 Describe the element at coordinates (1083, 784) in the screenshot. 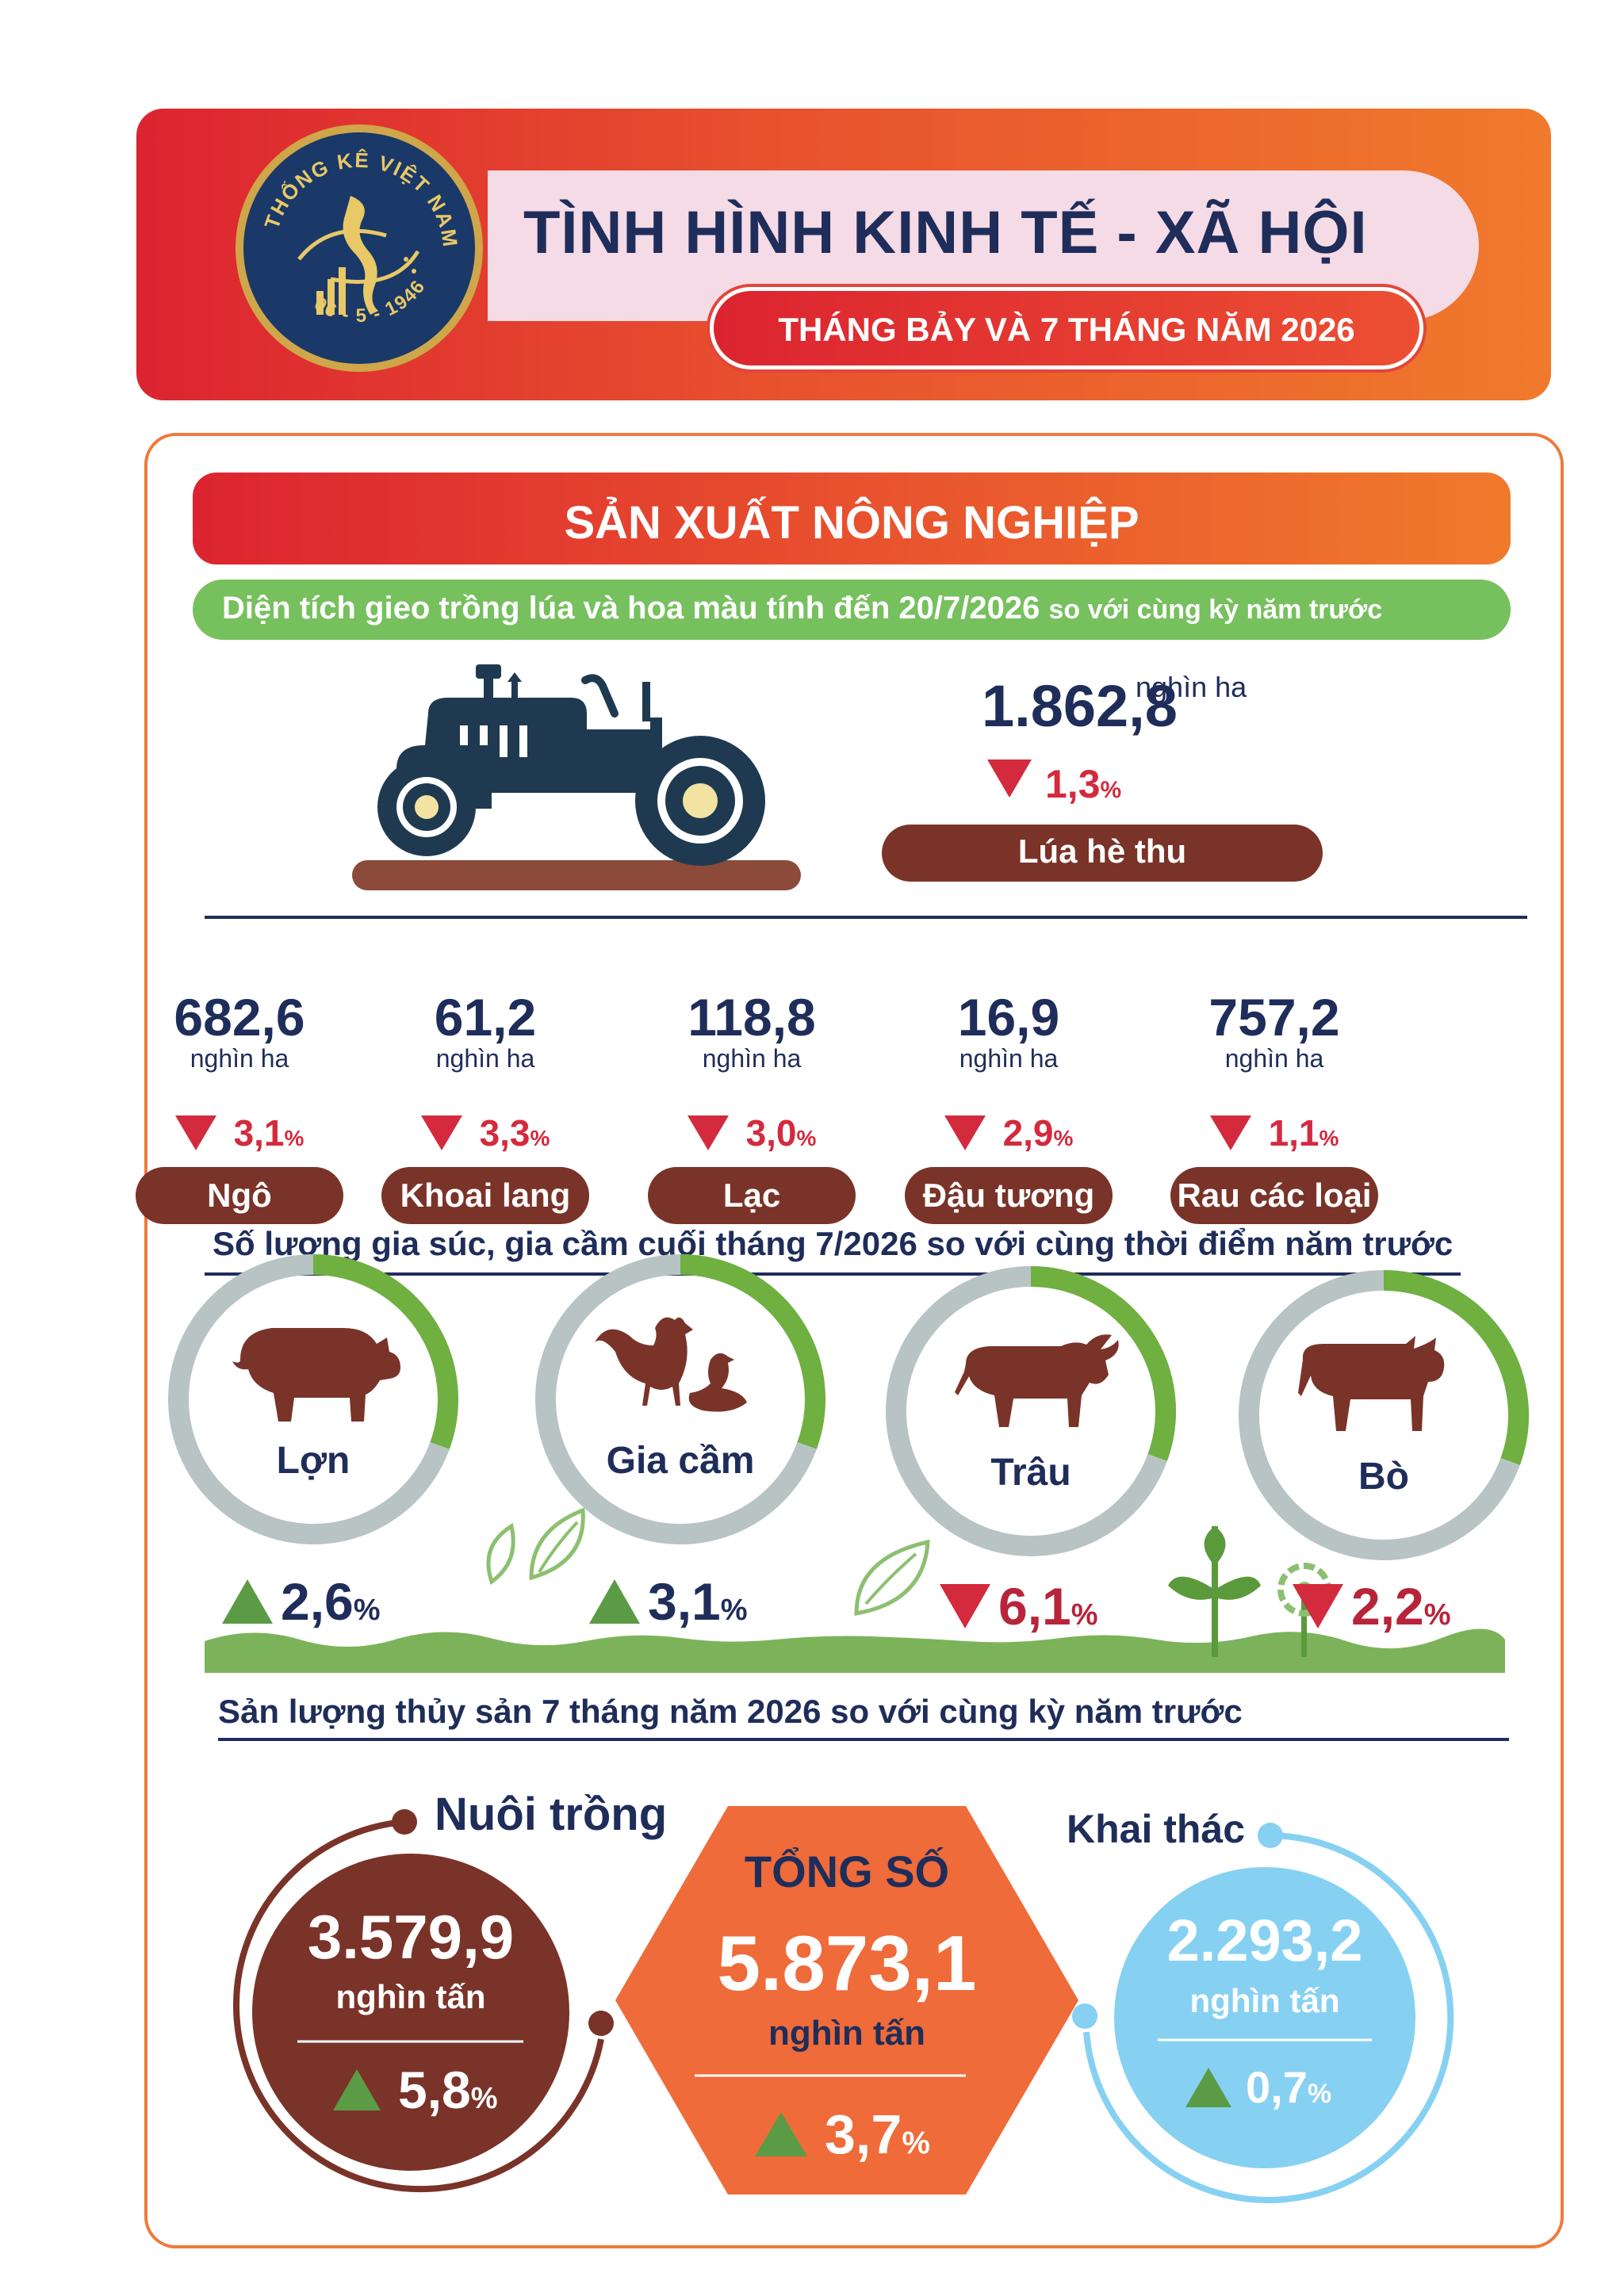

I see `rice-change: 1,3%` at that location.